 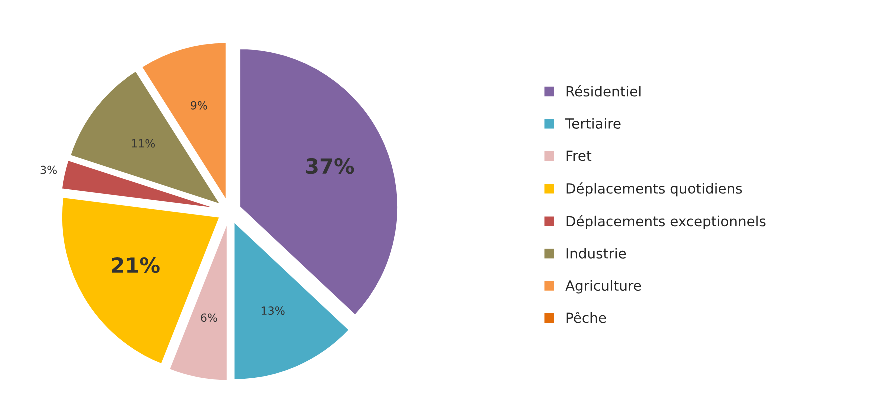 I want to click on legend-label: Fret, so click(x=579, y=156).